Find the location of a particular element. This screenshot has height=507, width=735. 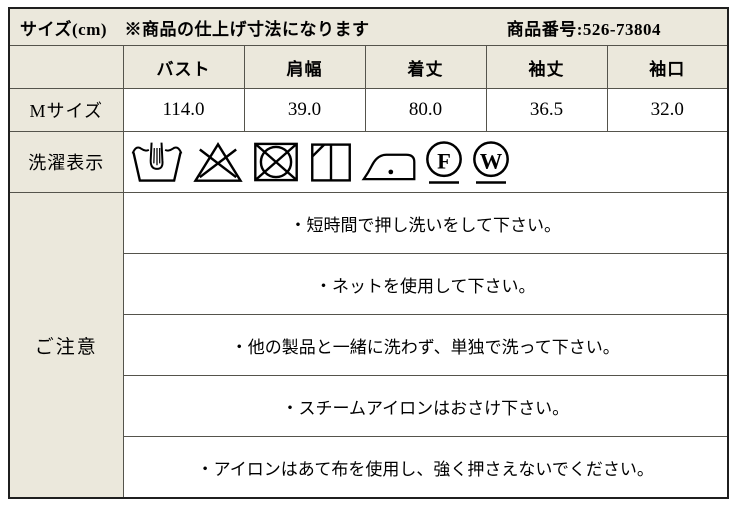

value-shoulder: 39.0 is located at coordinates (304, 110).